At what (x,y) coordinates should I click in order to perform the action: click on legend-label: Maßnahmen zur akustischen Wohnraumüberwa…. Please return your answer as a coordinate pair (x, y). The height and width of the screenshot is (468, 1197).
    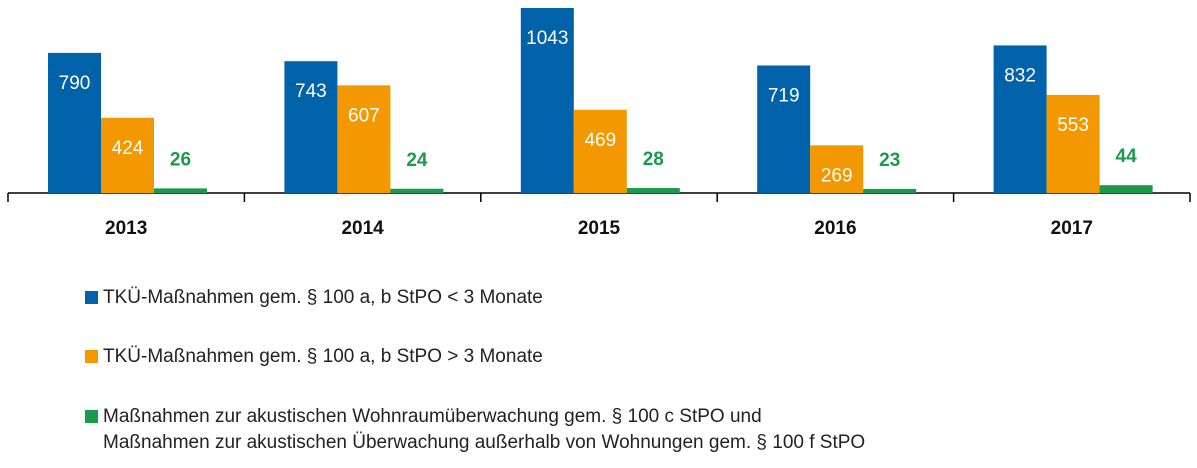
    Looking at the image, I should click on (484, 429).